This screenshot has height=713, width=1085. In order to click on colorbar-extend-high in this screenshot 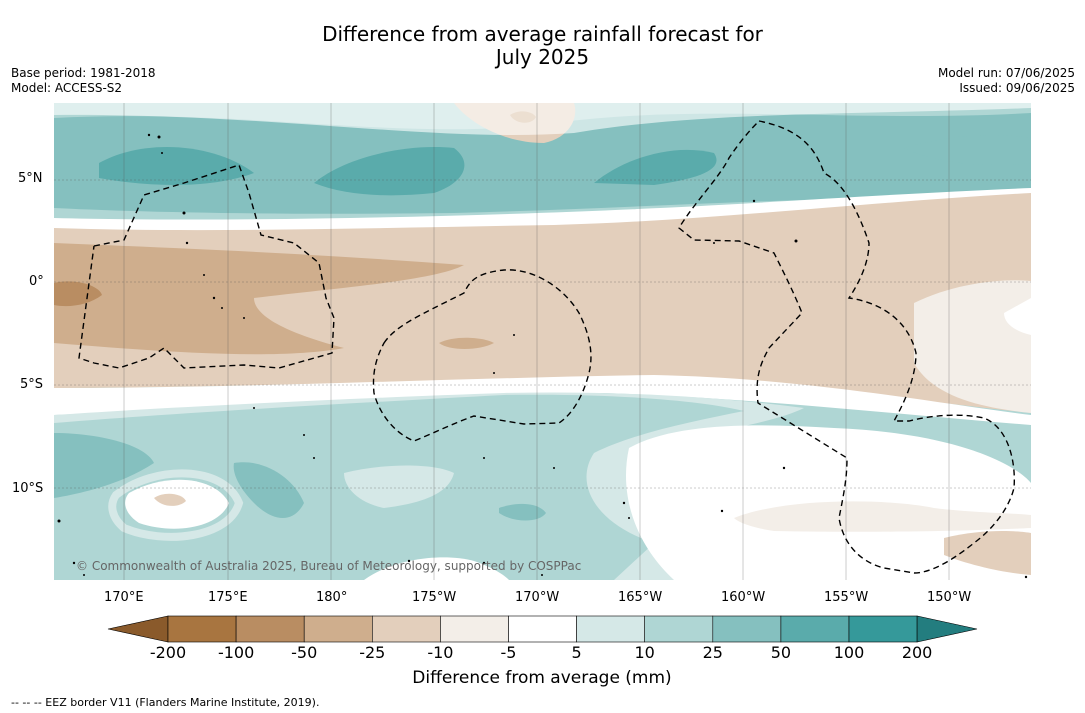, I will do `click(947, 629)`.